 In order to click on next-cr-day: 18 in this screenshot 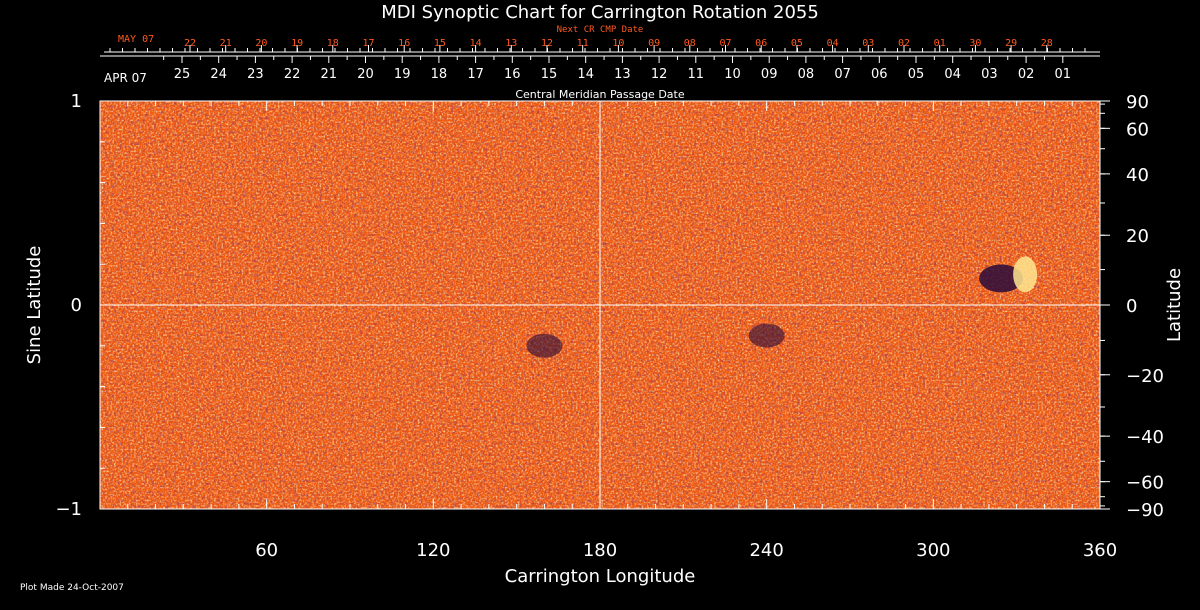, I will do `click(333, 43)`.